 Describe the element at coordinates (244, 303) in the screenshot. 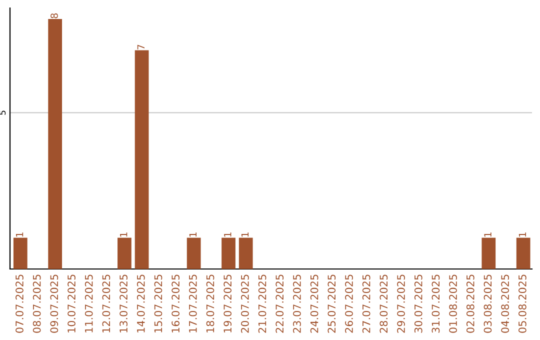

I see `x-tick-label: 20.07.2025` at that location.